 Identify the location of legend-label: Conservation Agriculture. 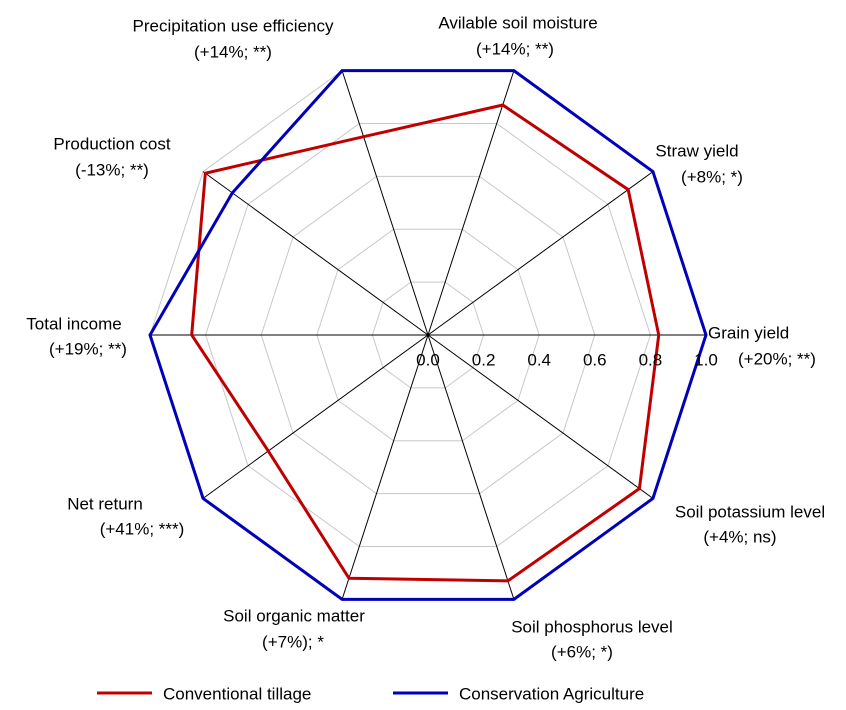
(551, 693).